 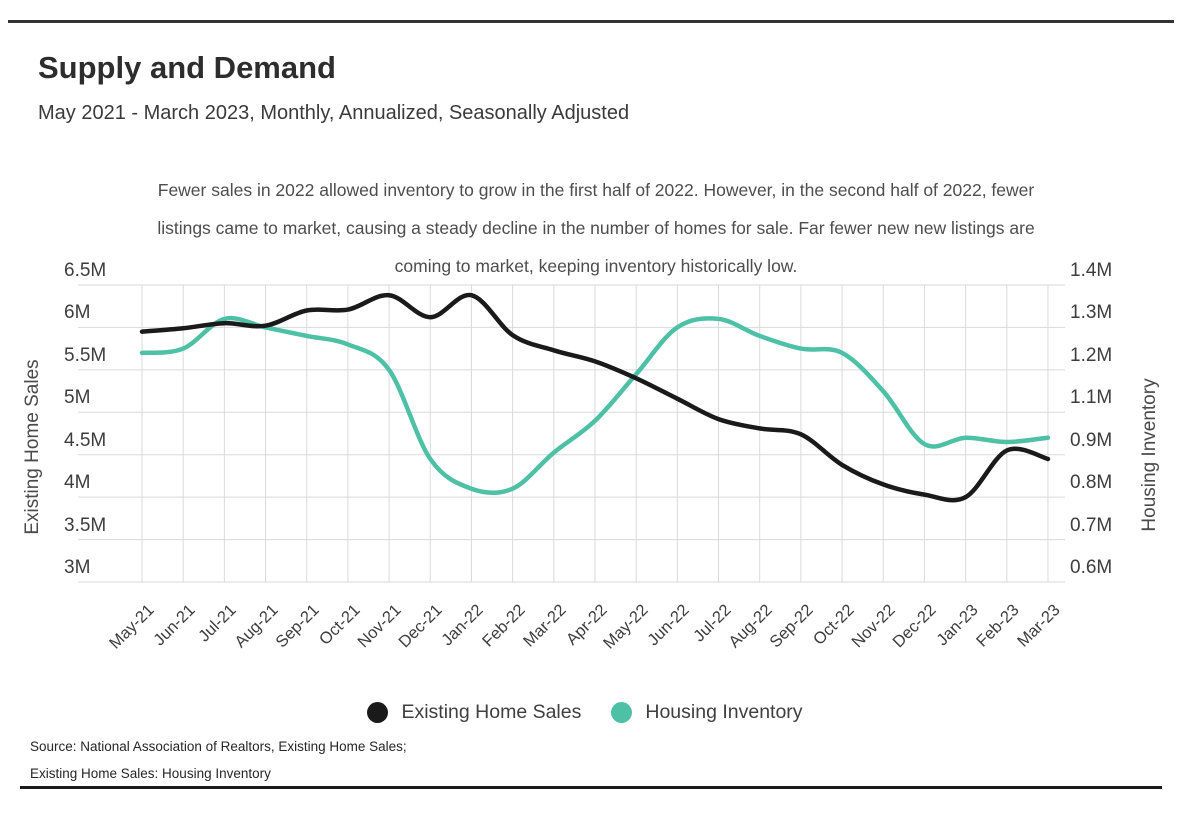 I want to click on legend-label: Existing Home Sales, so click(x=491, y=712).